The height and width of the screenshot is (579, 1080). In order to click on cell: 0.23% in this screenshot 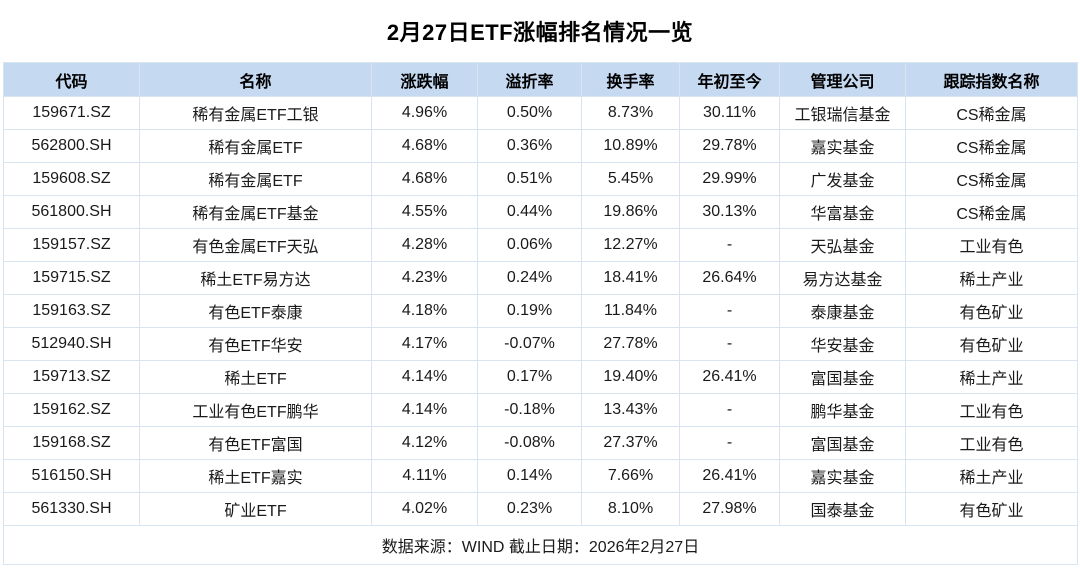, I will do `click(529, 509)`.